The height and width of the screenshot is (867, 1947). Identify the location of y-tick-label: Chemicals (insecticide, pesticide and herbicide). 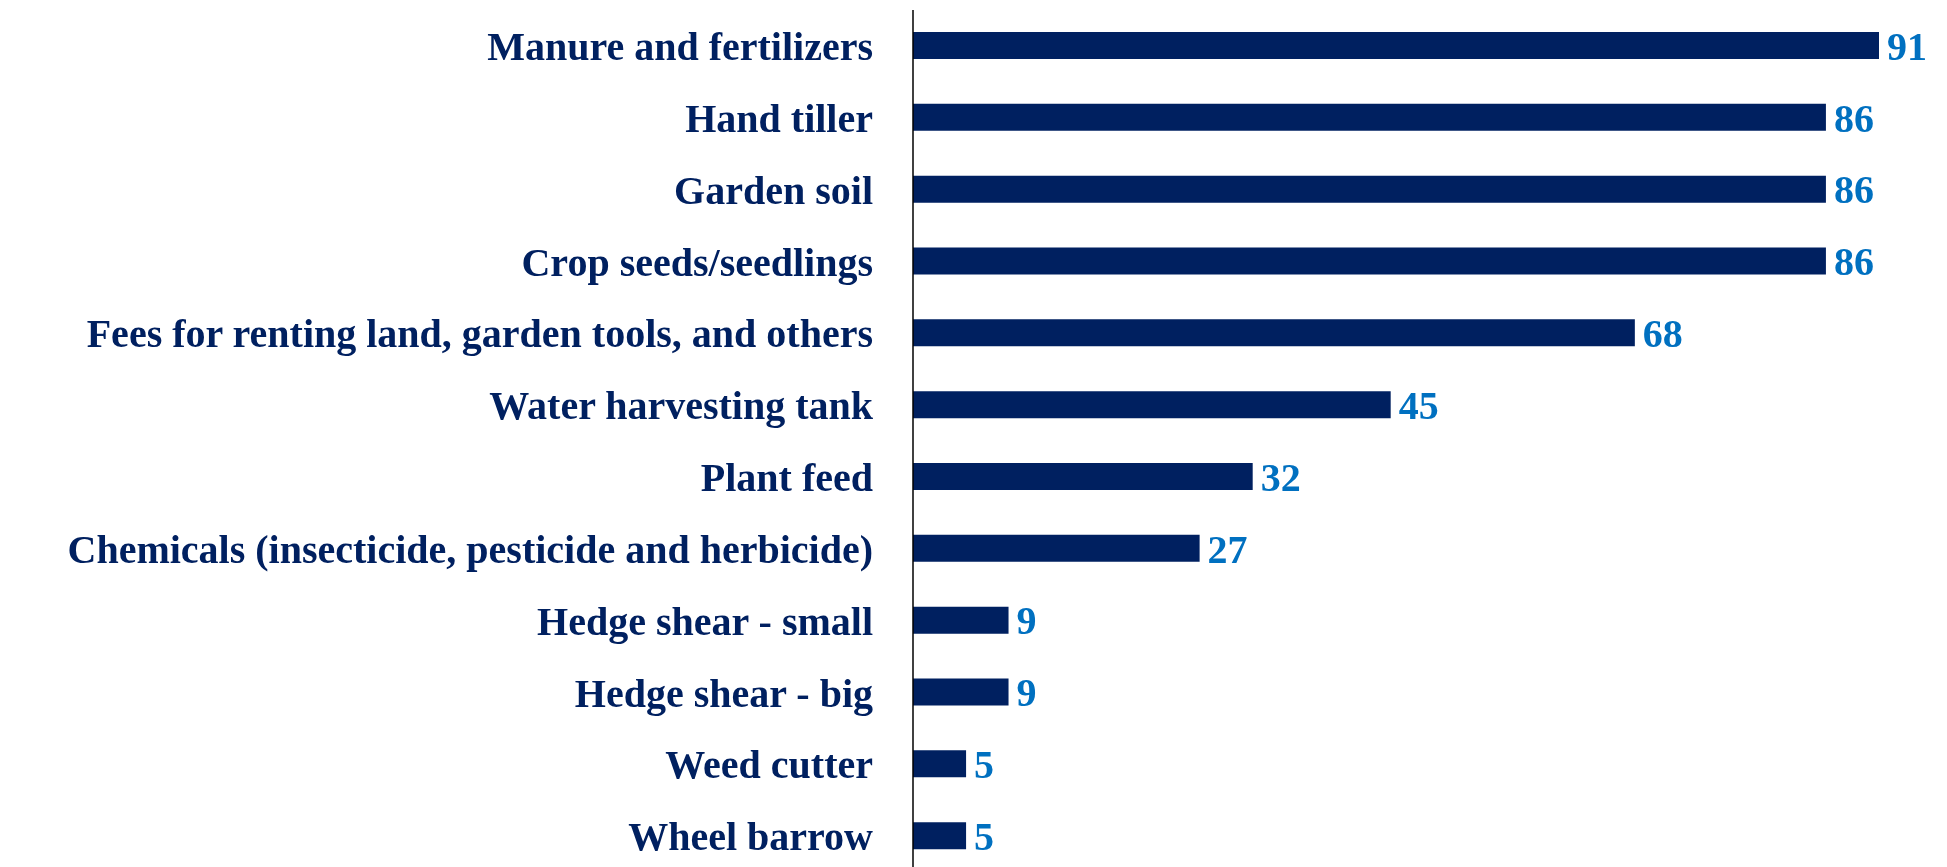
(470, 549).